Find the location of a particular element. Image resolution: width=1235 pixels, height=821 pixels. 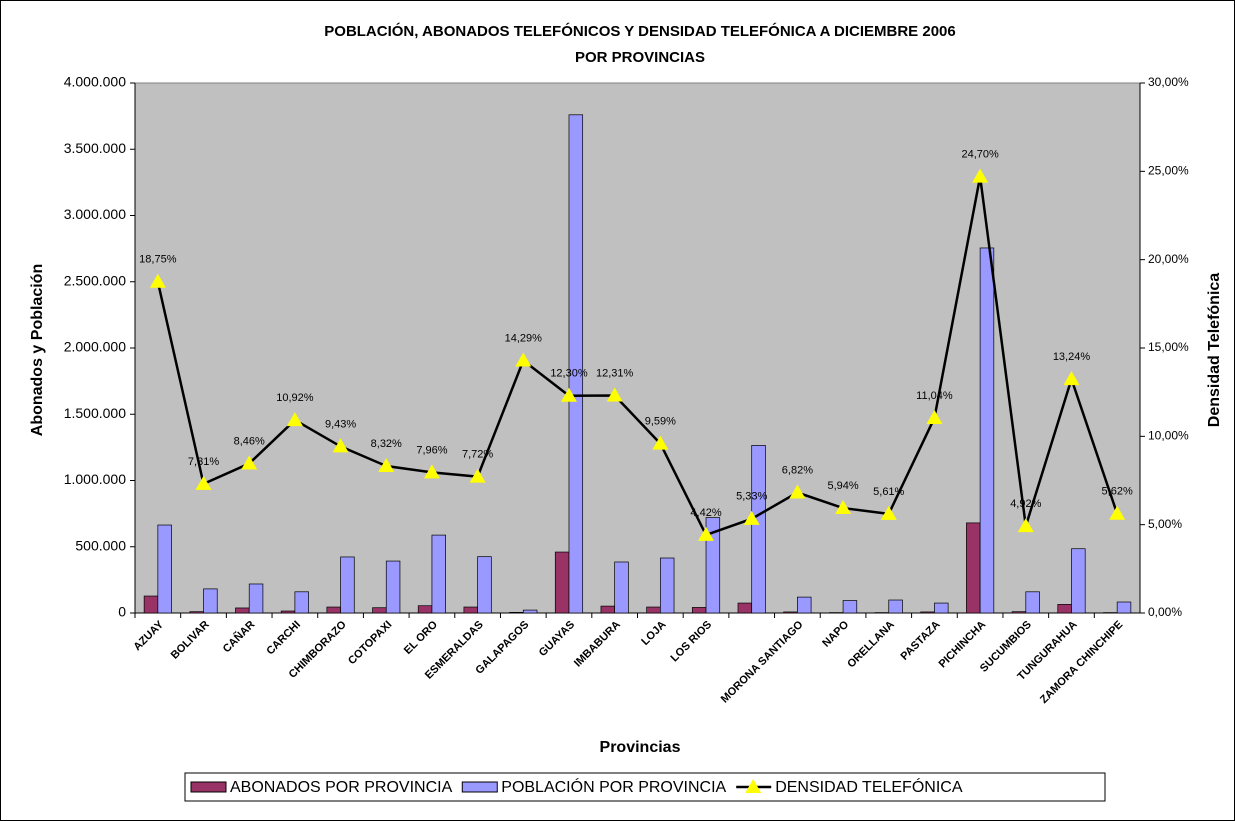

y-axis-label: Abonados y Población is located at coordinates (37, 350).